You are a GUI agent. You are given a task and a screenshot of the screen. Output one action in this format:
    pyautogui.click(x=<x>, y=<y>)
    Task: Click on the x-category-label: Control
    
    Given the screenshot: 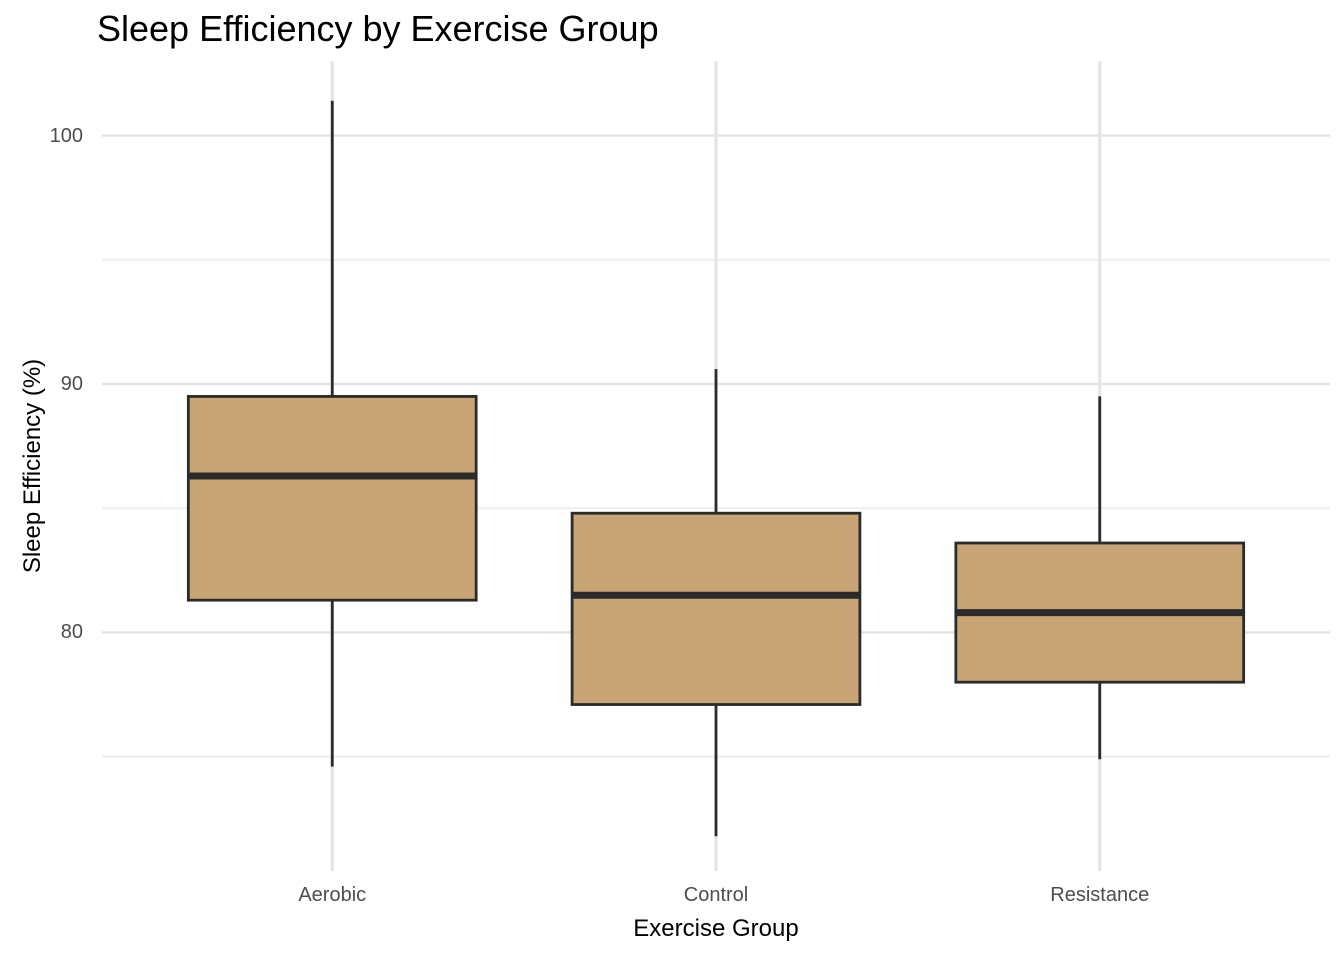 What is the action you would take?
    pyautogui.click(x=716, y=895)
    